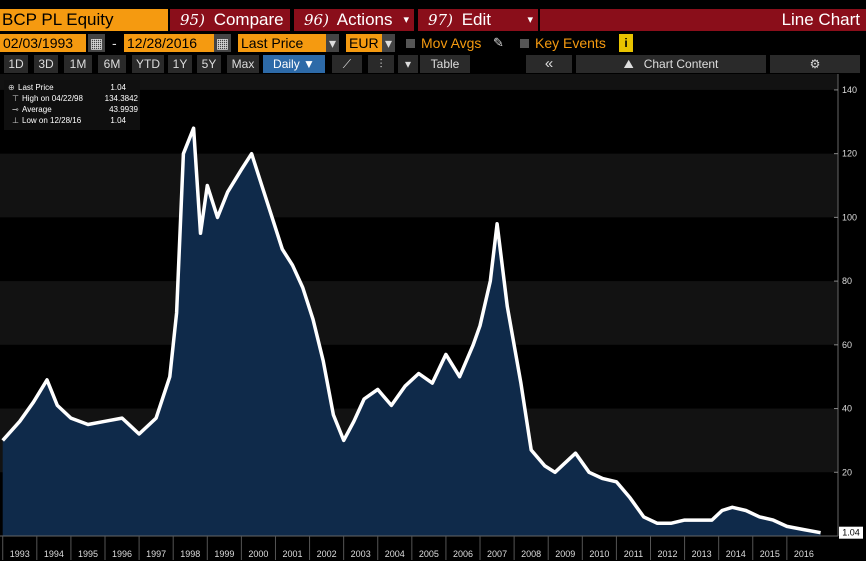 The image size is (866, 561). I want to click on last-value-label: 1.04, so click(851, 533).